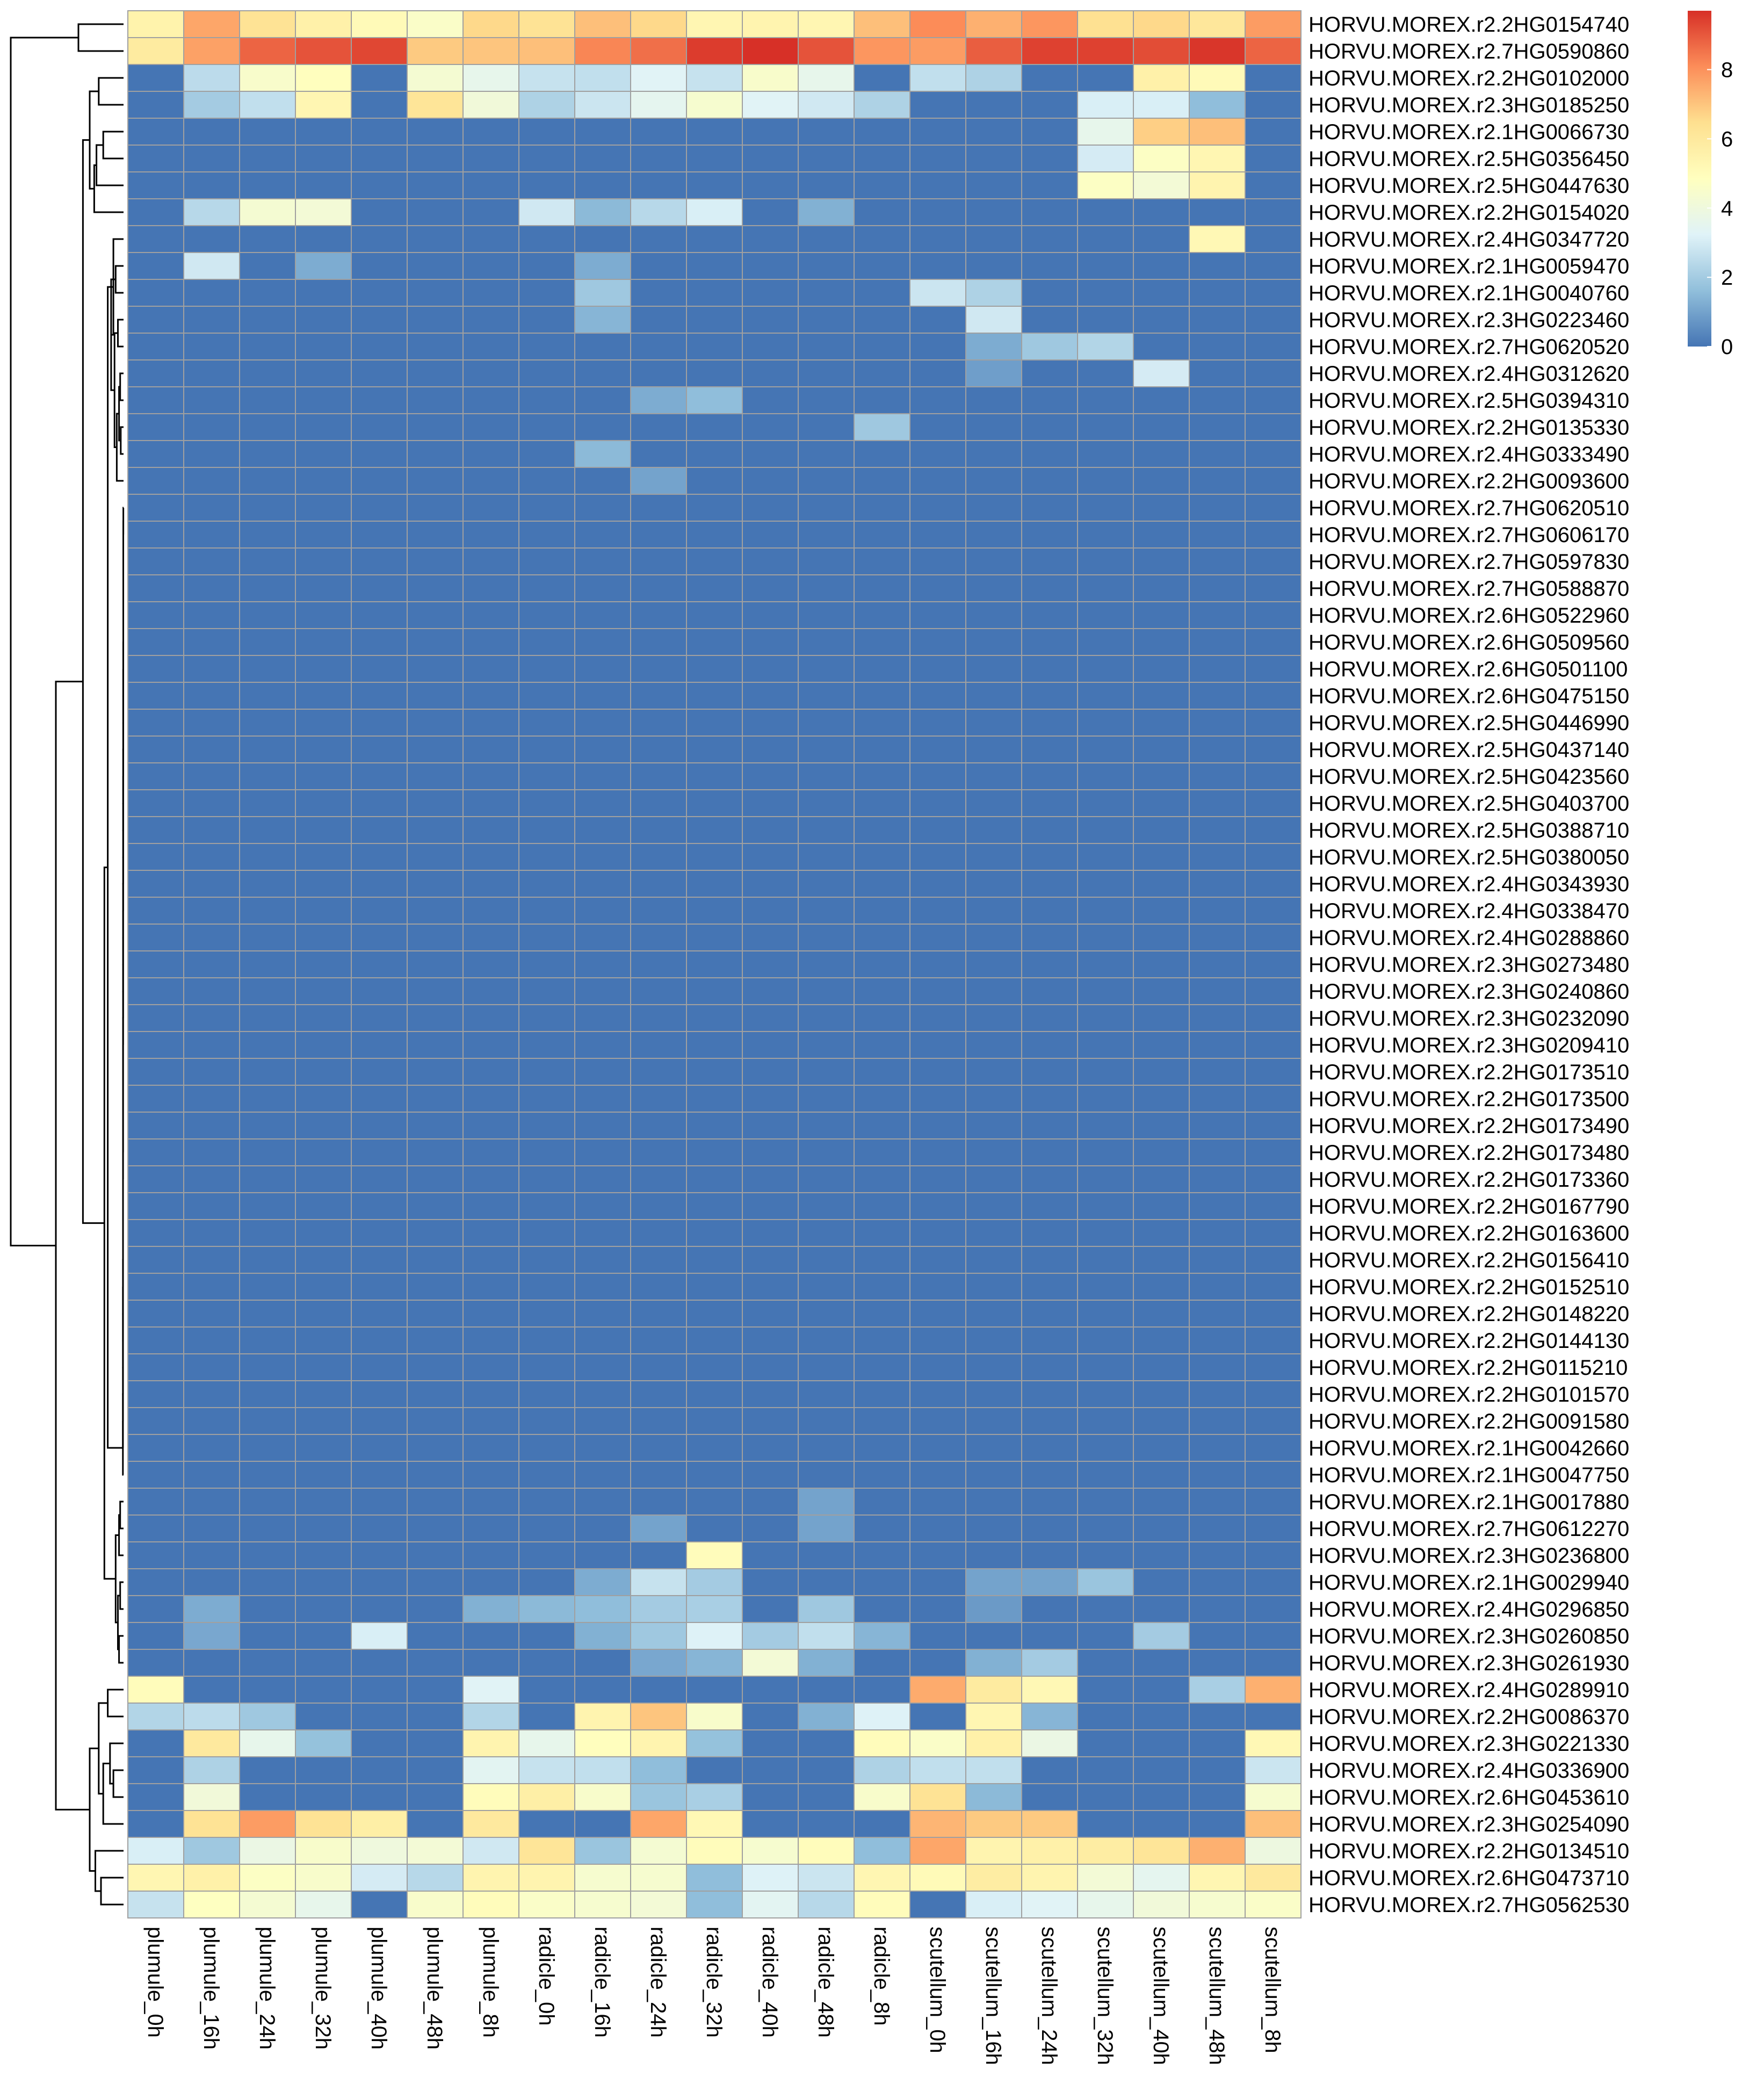 The height and width of the screenshot is (2099, 1764). What do you see at coordinates (1468, 615) in the screenshot?
I see `row-label: HORVU.MOREX.r2.6HG0522960` at bounding box center [1468, 615].